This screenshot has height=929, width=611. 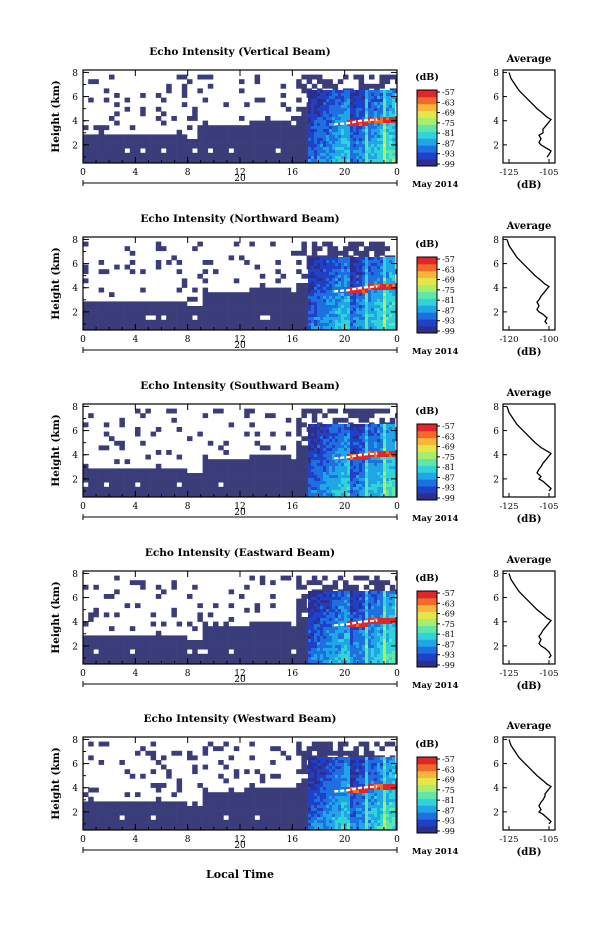 I want to click on panel-title: Echo Intensity (Southward Beam), so click(x=239, y=386).